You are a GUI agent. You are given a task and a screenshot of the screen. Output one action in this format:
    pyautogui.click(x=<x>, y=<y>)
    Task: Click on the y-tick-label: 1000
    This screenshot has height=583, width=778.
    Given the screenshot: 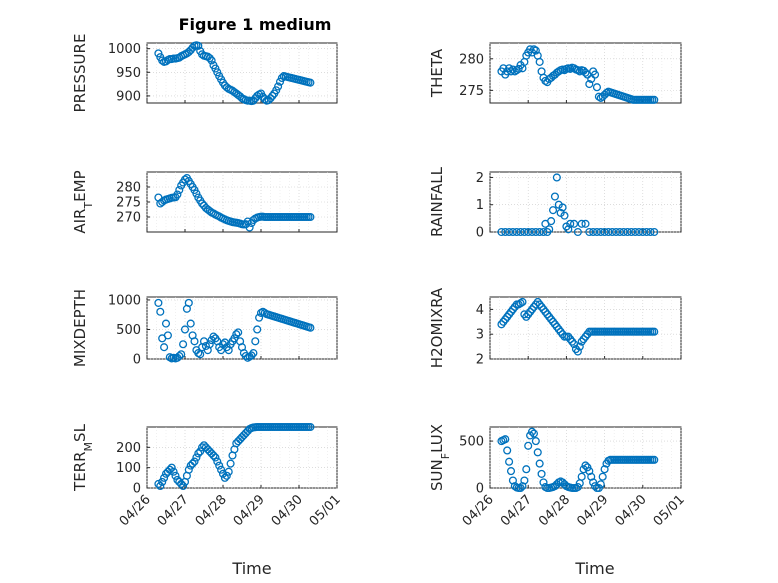 What is the action you would take?
    pyautogui.click(x=124, y=300)
    